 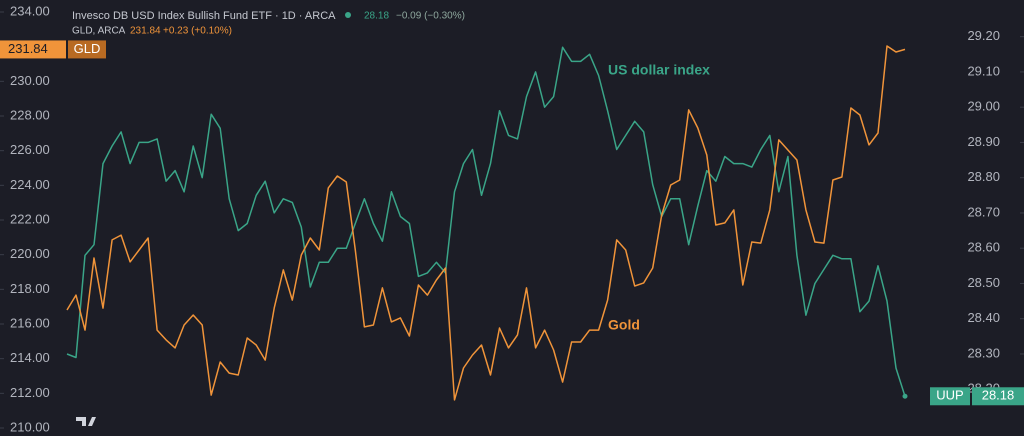 What do you see at coordinates (905, 396) in the screenshot?
I see `end-dot` at bounding box center [905, 396].